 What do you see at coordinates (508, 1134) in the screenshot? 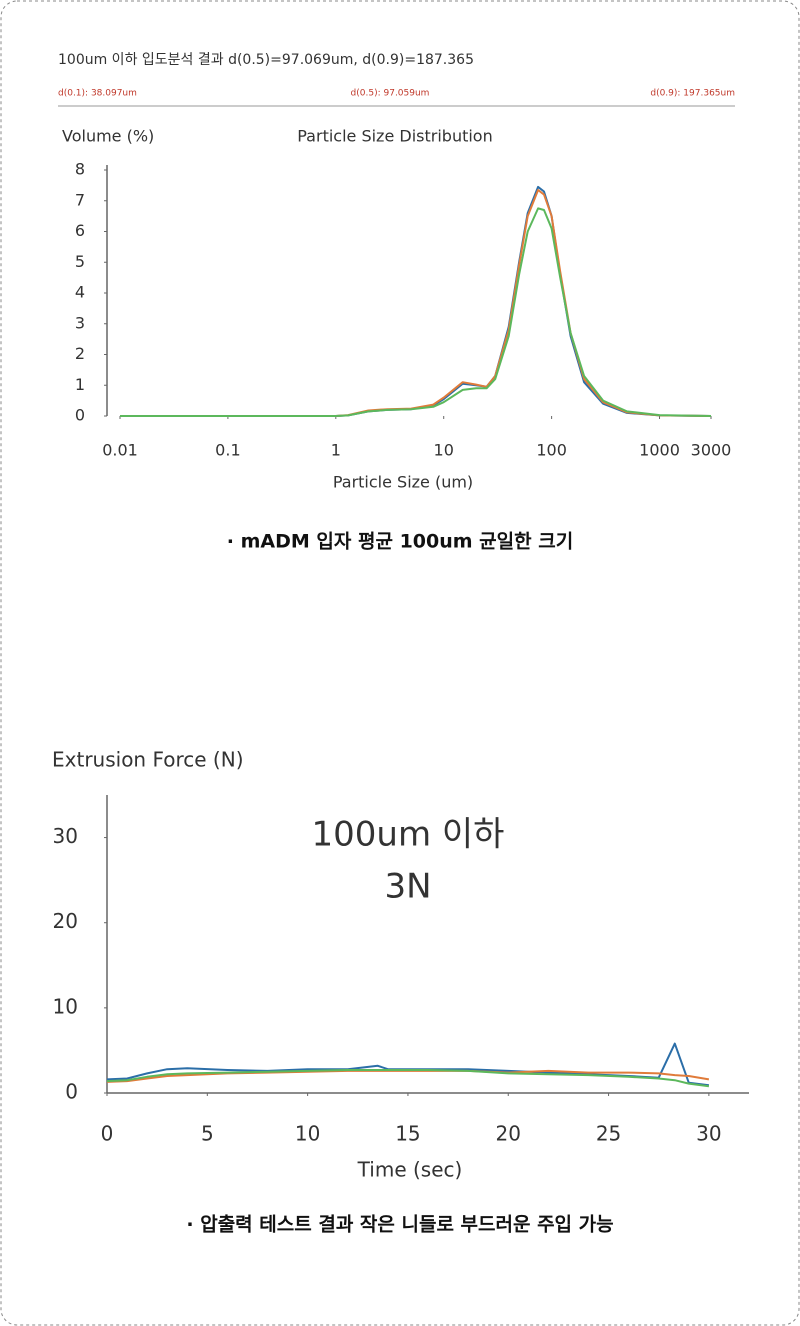
I see `x-tick-label: 20` at bounding box center [508, 1134].